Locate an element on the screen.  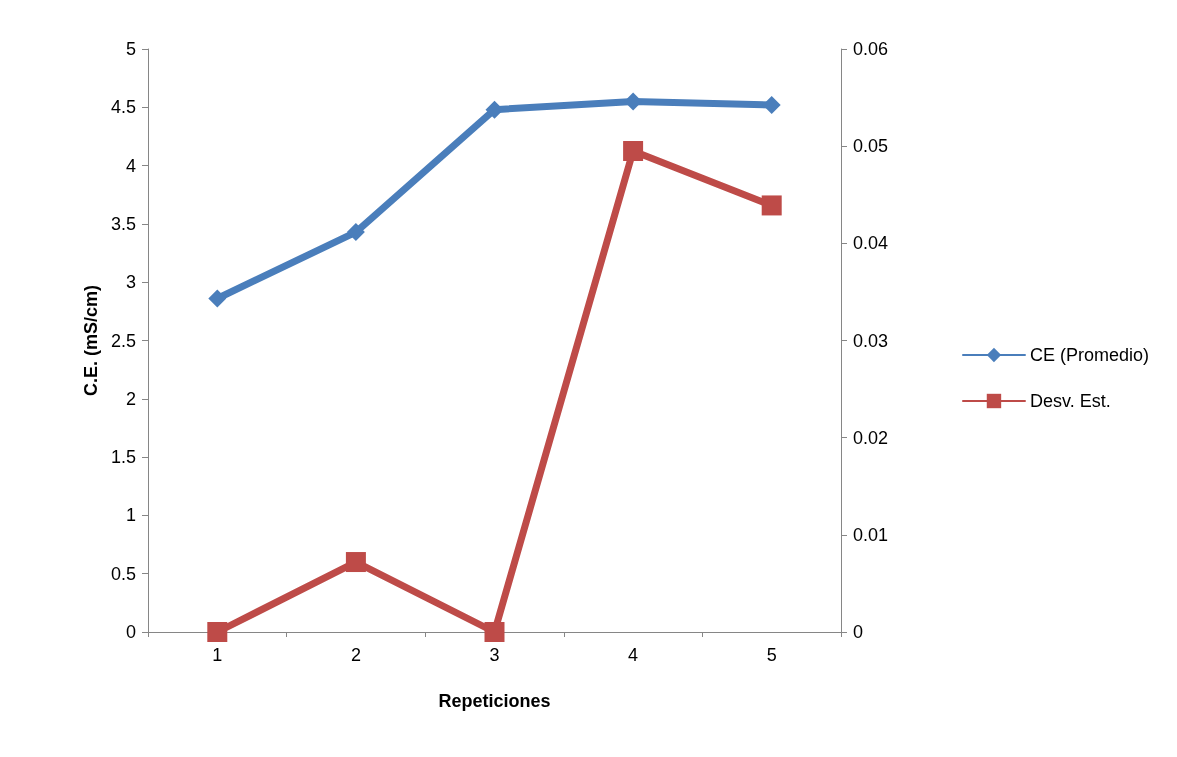
y-tick-label: 2 is located at coordinates (130, 398).